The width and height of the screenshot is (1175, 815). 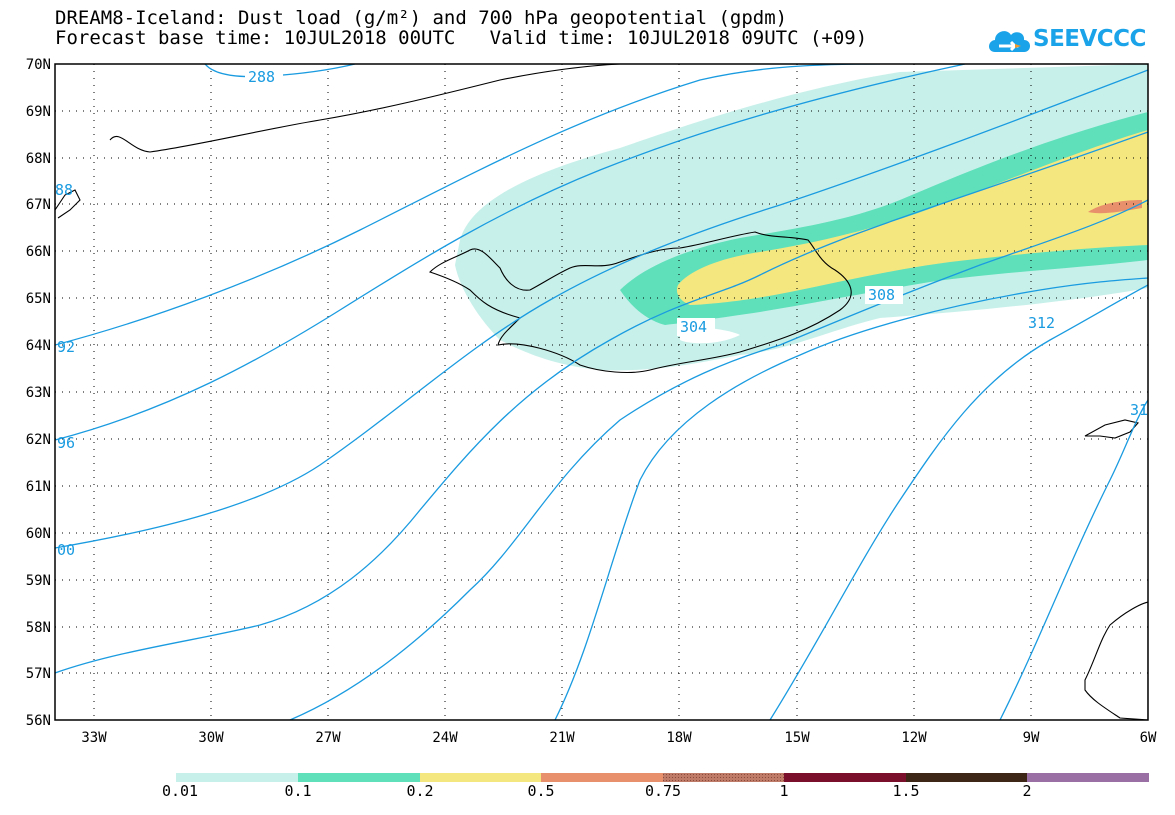 What do you see at coordinates (66, 550) in the screenshot?
I see `contour-label: 00` at bounding box center [66, 550].